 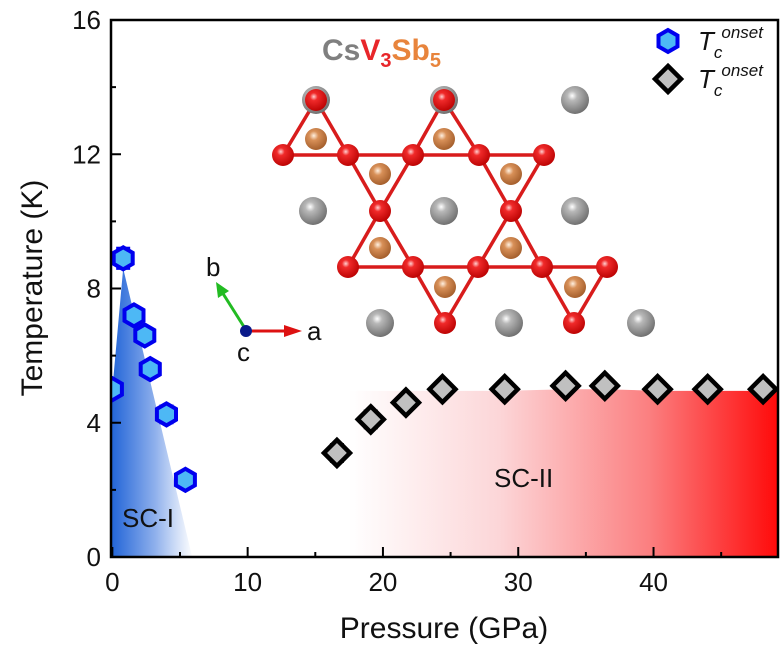 I want to click on x-tick-label: 20, so click(x=382, y=582).